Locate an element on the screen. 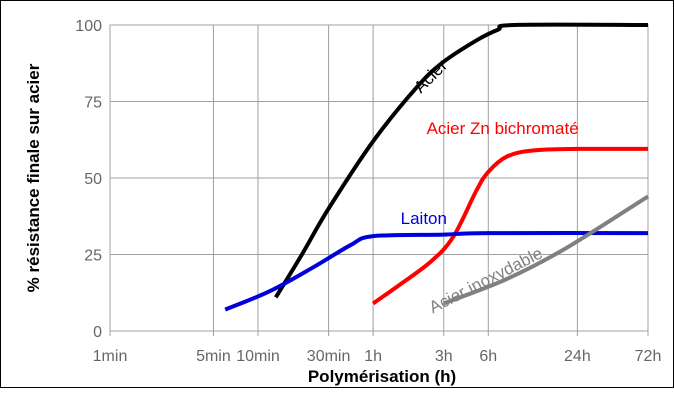 Image resolution: width=674 pixels, height=393 pixels. x-tick-label: 24h is located at coordinates (577, 356).